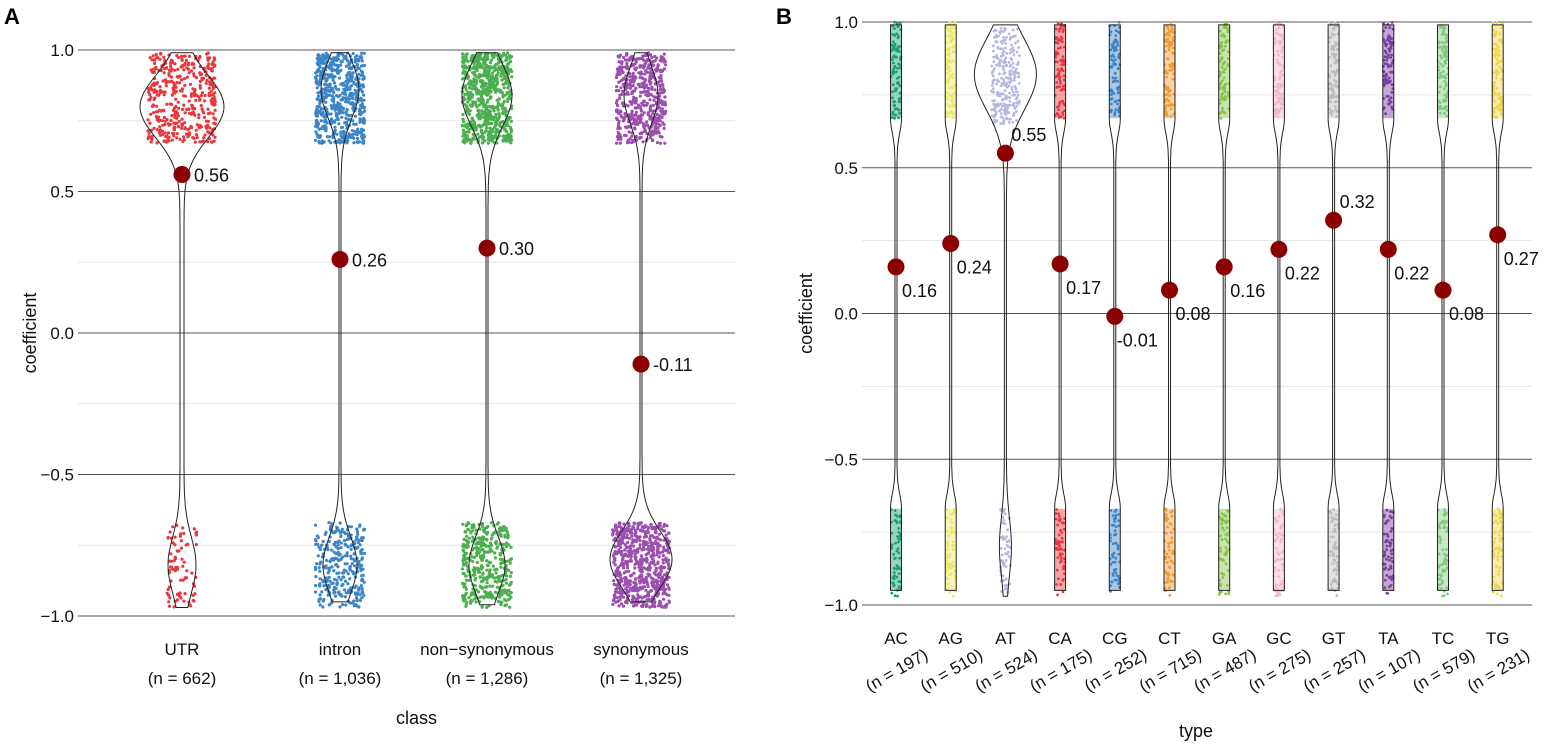 The height and width of the screenshot is (745, 1548). I want to click on y-tick-label: 0.0, so click(846, 314).